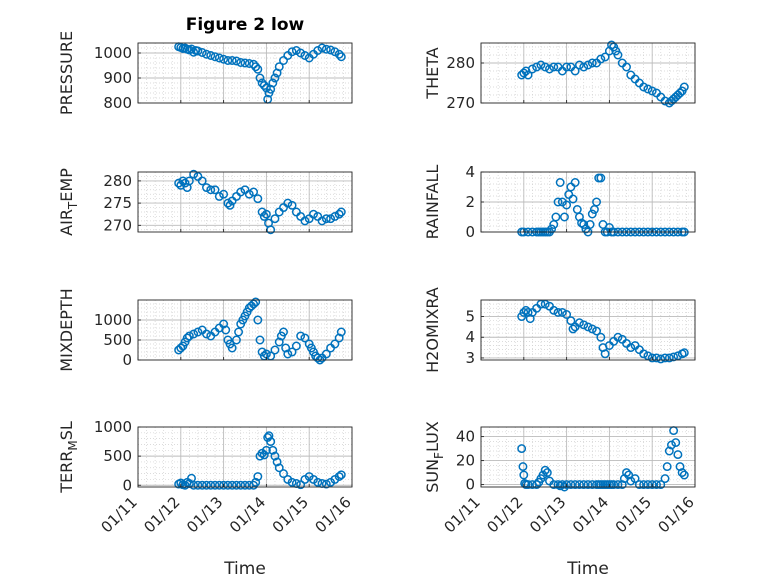  Describe the element at coordinates (465, 461) in the screenshot. I see `y-tick-label: 20` at that location.